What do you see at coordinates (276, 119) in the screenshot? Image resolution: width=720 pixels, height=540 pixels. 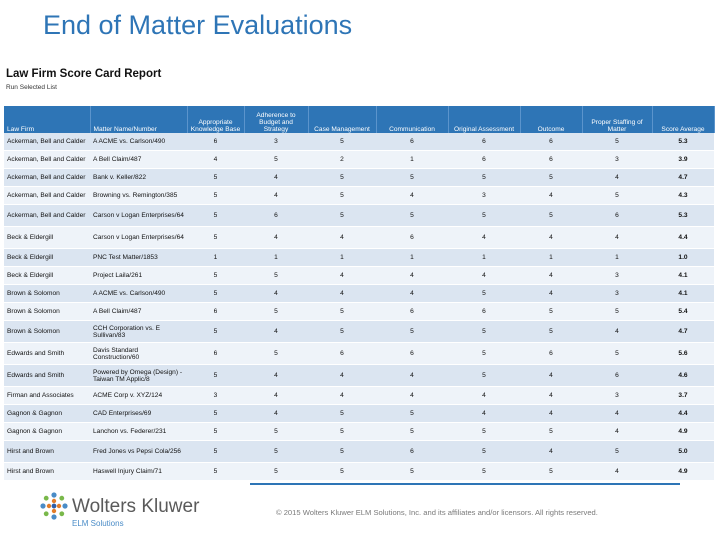 I see `column-header: Adherence to Budget and Strategy` at bounding box center [276, 119].